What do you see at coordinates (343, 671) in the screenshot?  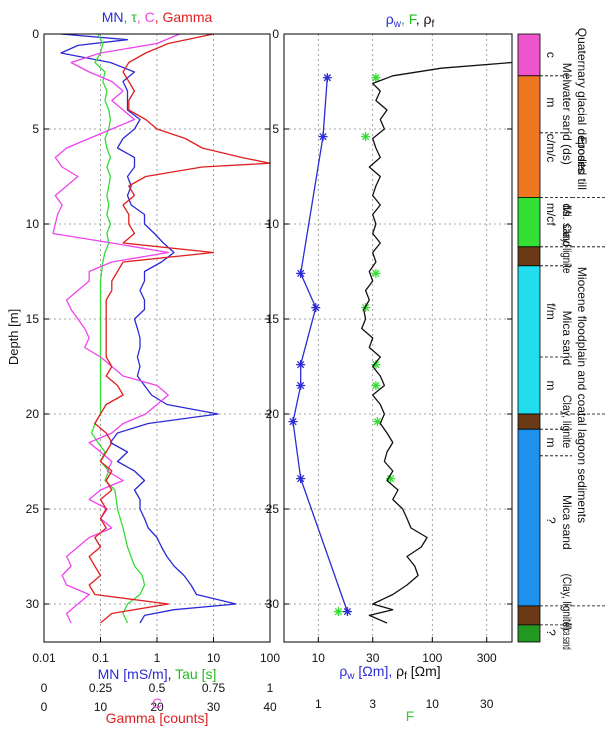 I see `xlabel-rho-w: ρ` at bounding box center [343, 671].